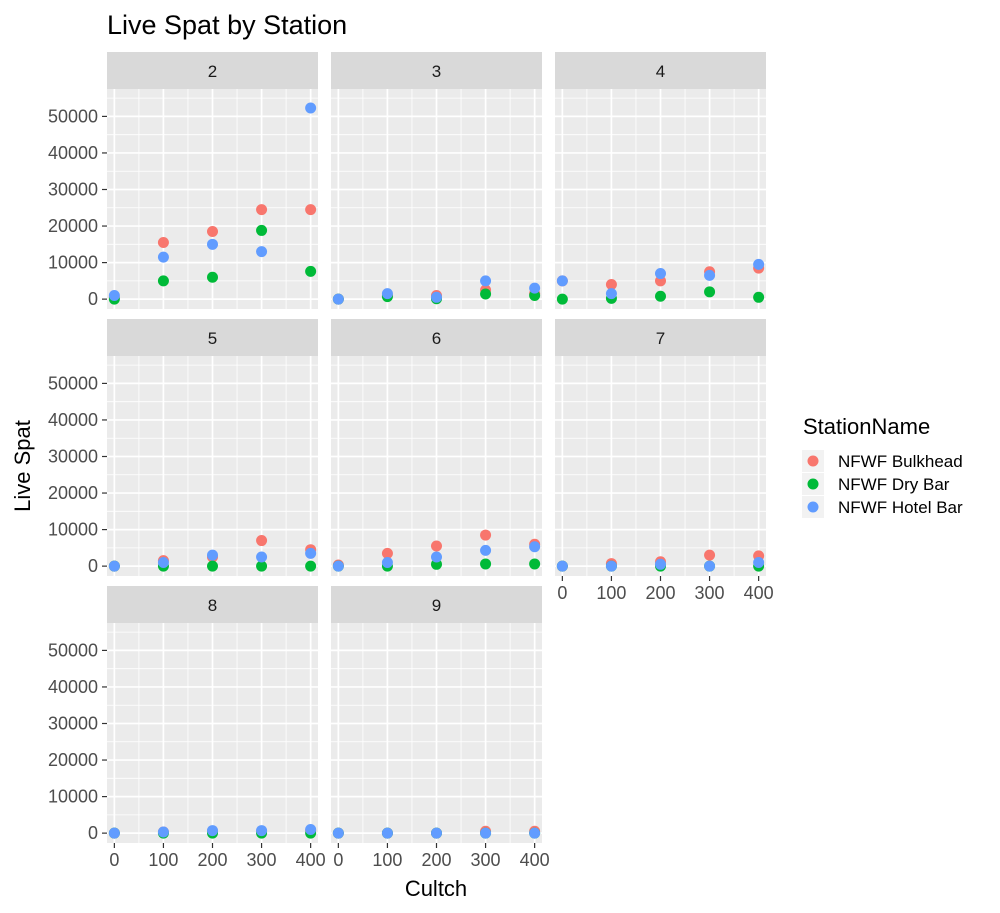 The height and width of the screenshot is (913, 1000). Describe the element at coordinates (436, 71) in the screenshot. I see `facet-strip-label: 3` at that location.